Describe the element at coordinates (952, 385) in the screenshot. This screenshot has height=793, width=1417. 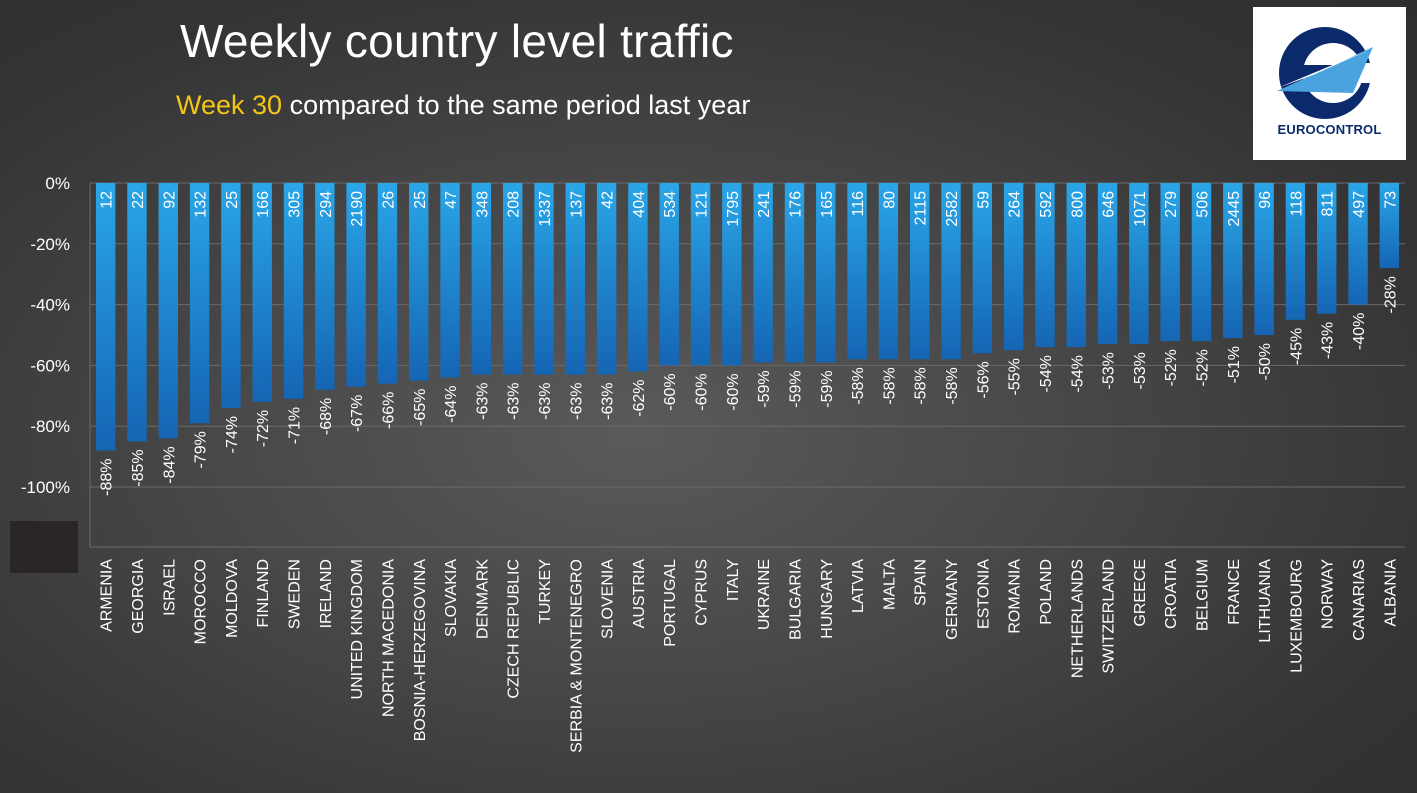
I see `percent-change-label: -58%` at that location.